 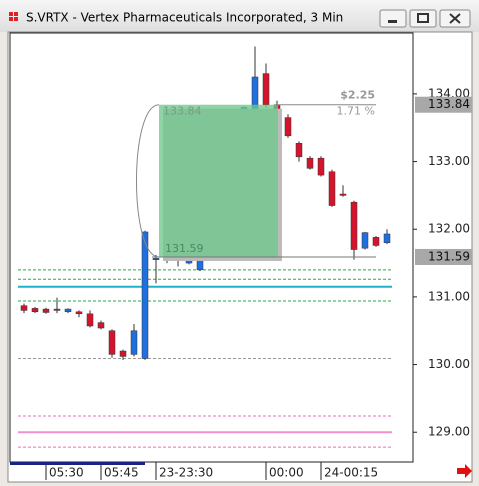 I want to click on measure-percent: 1.71 %, so click(x=356, y=111).